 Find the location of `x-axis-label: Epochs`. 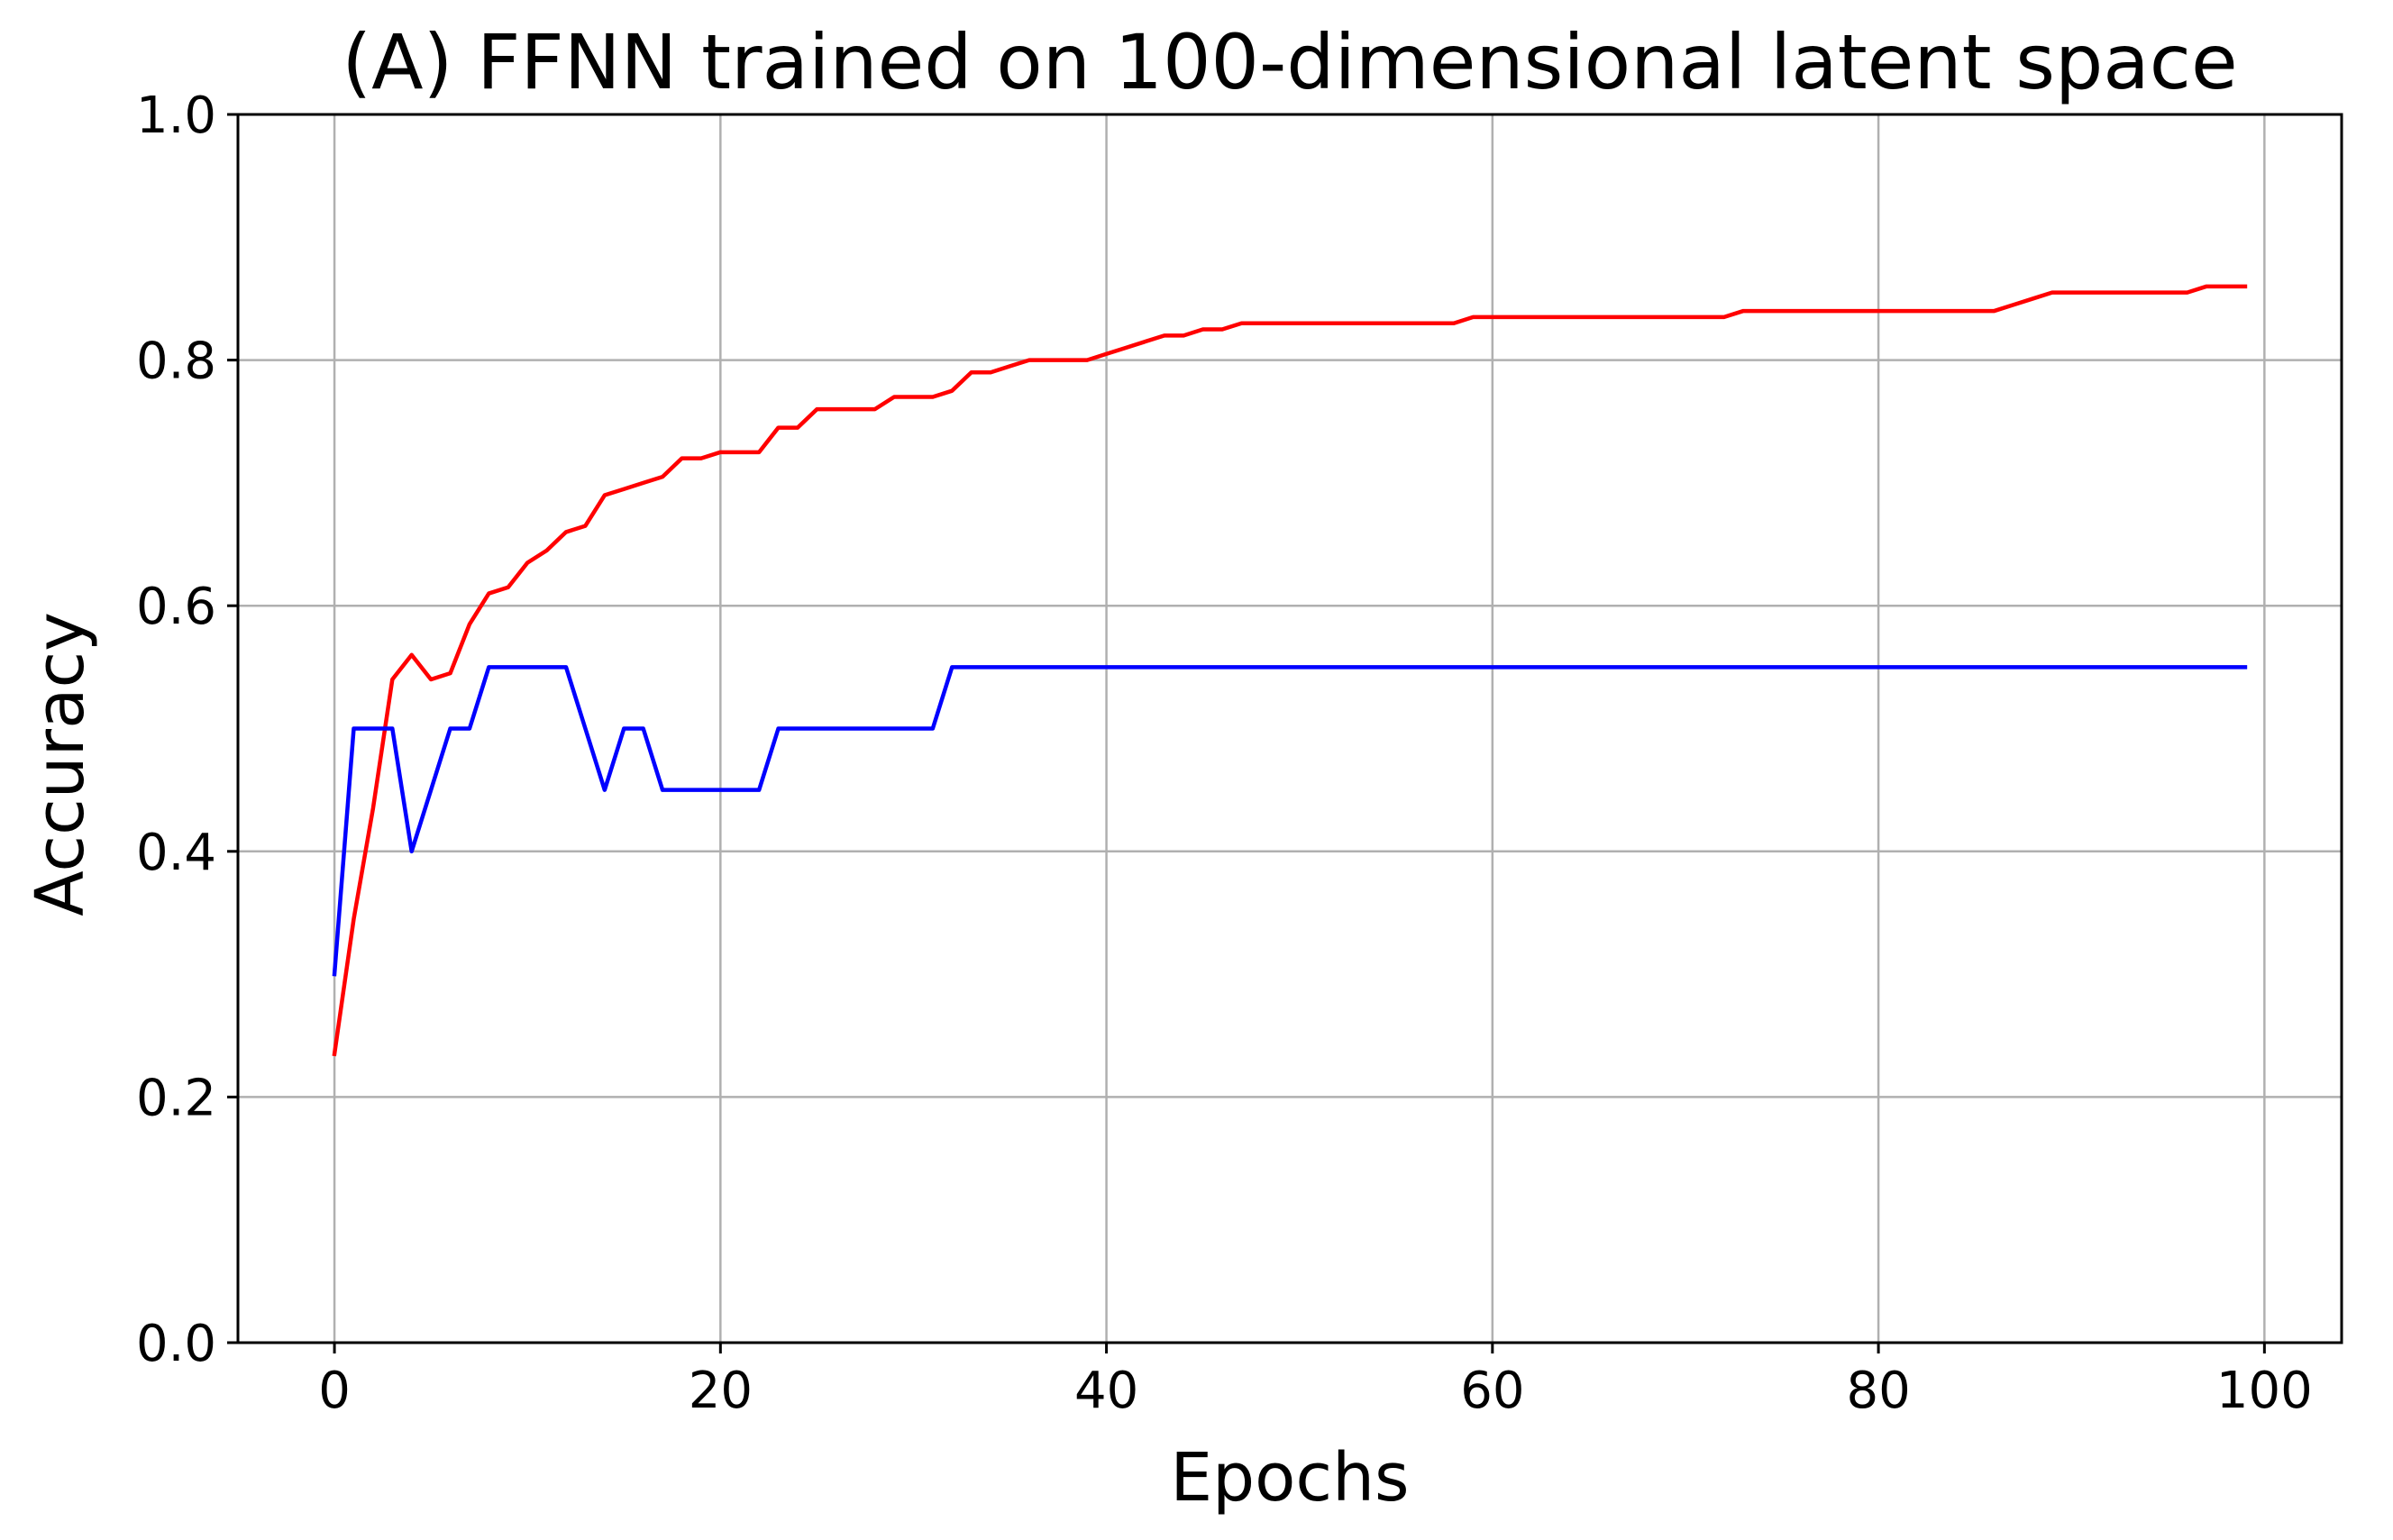

x-axis-label: Epochs is located at coordinates (1289, 1478).